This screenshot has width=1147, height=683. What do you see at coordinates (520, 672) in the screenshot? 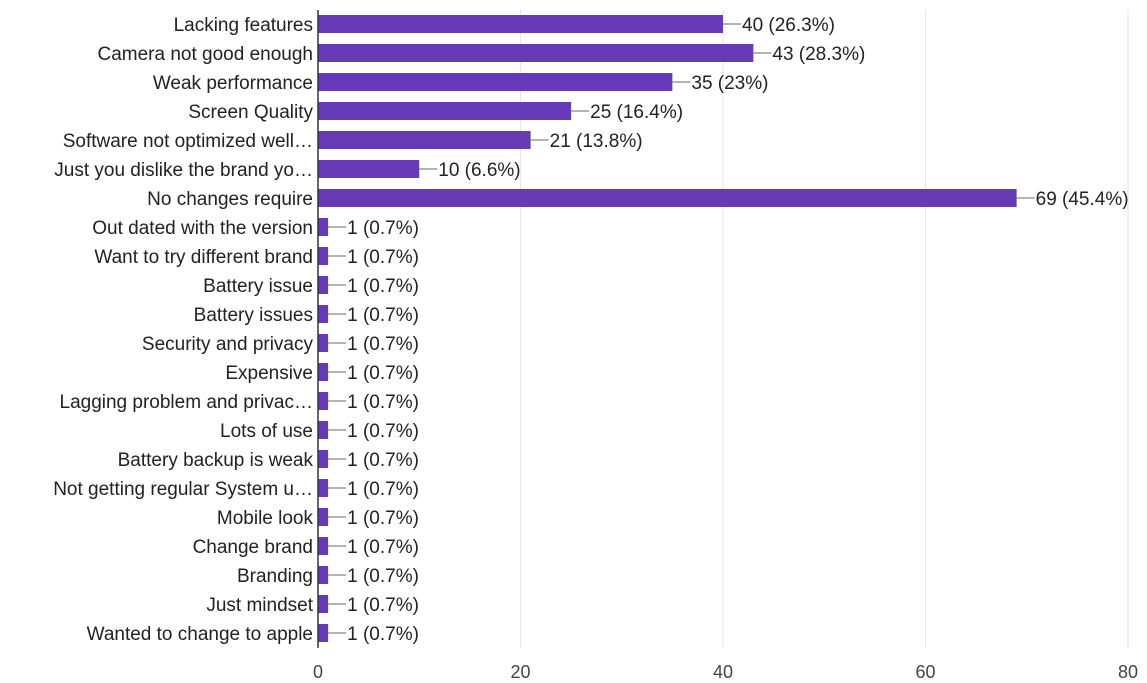
I see `x-tick-label: 20` at bounding box center [520, 672].